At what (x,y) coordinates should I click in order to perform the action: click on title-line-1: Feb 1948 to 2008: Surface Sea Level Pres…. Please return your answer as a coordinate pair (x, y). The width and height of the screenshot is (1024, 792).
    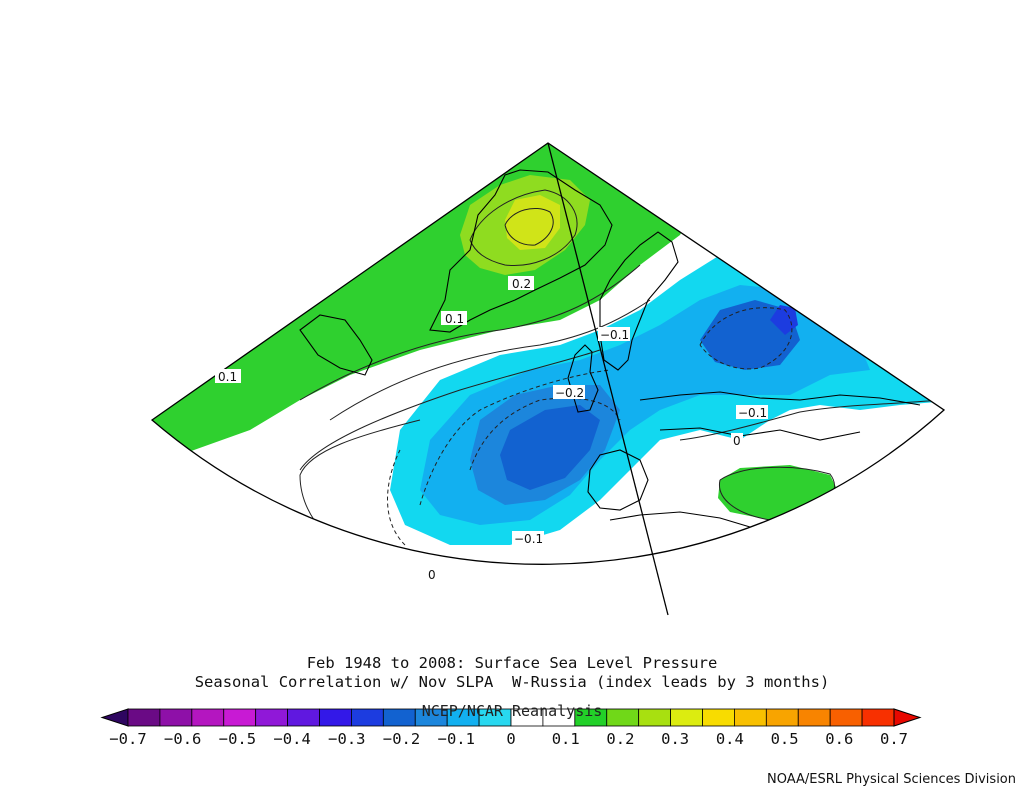
    Looking at the image, I should click on (512, 663).